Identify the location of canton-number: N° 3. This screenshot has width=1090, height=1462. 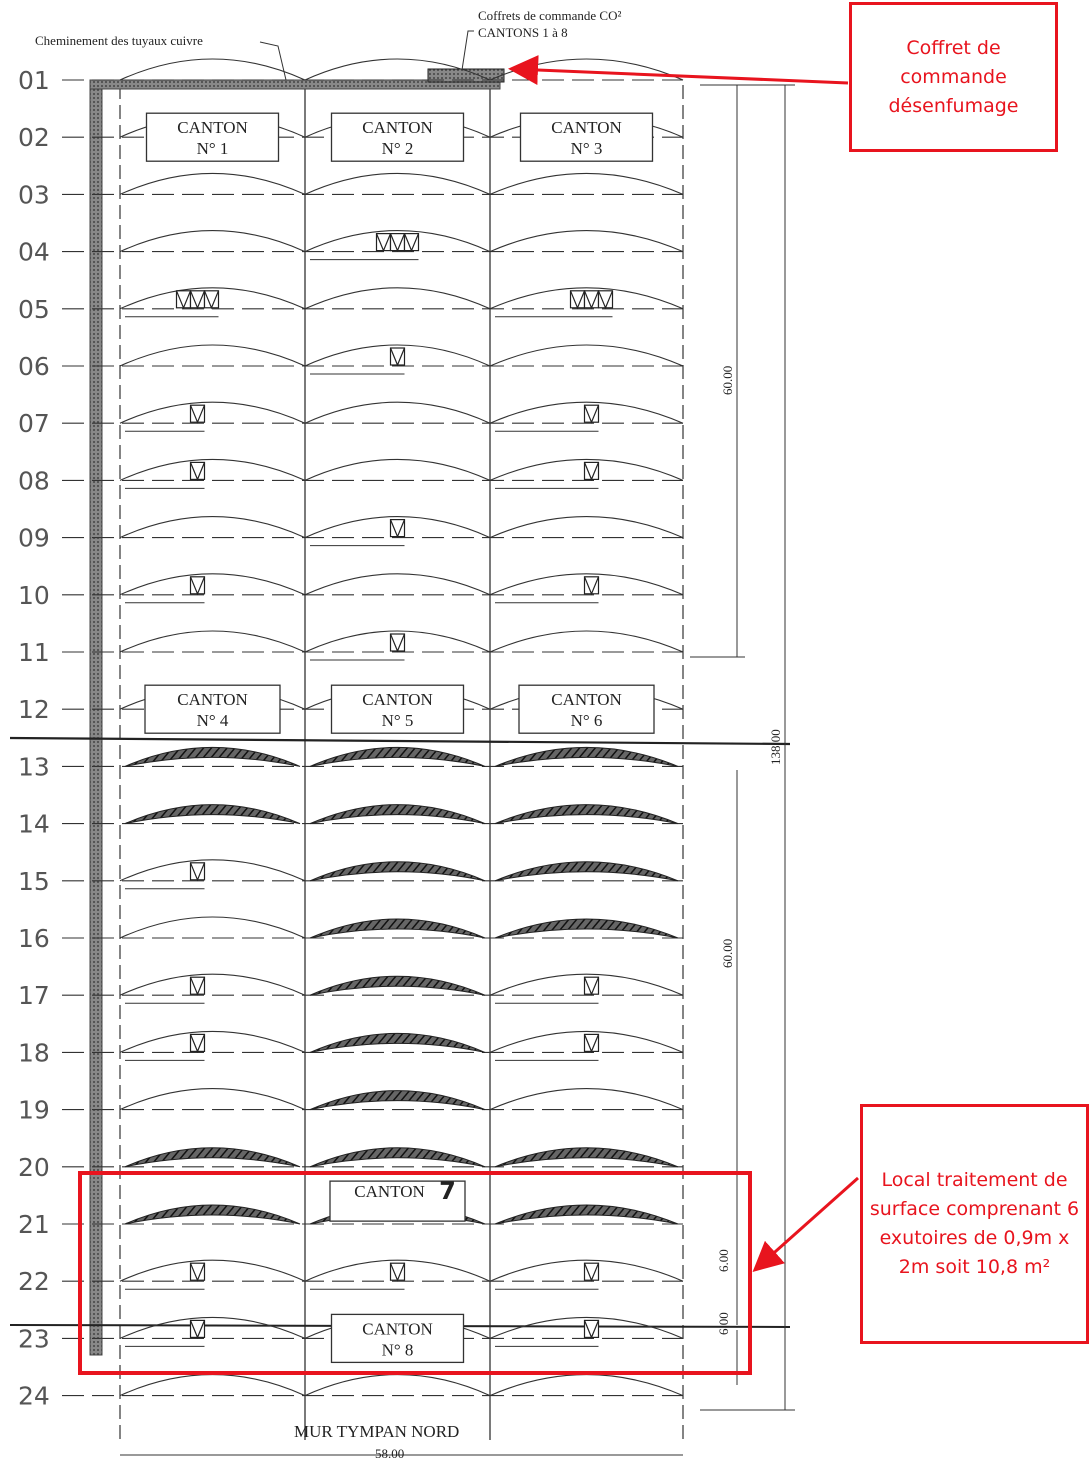
(587, 148).